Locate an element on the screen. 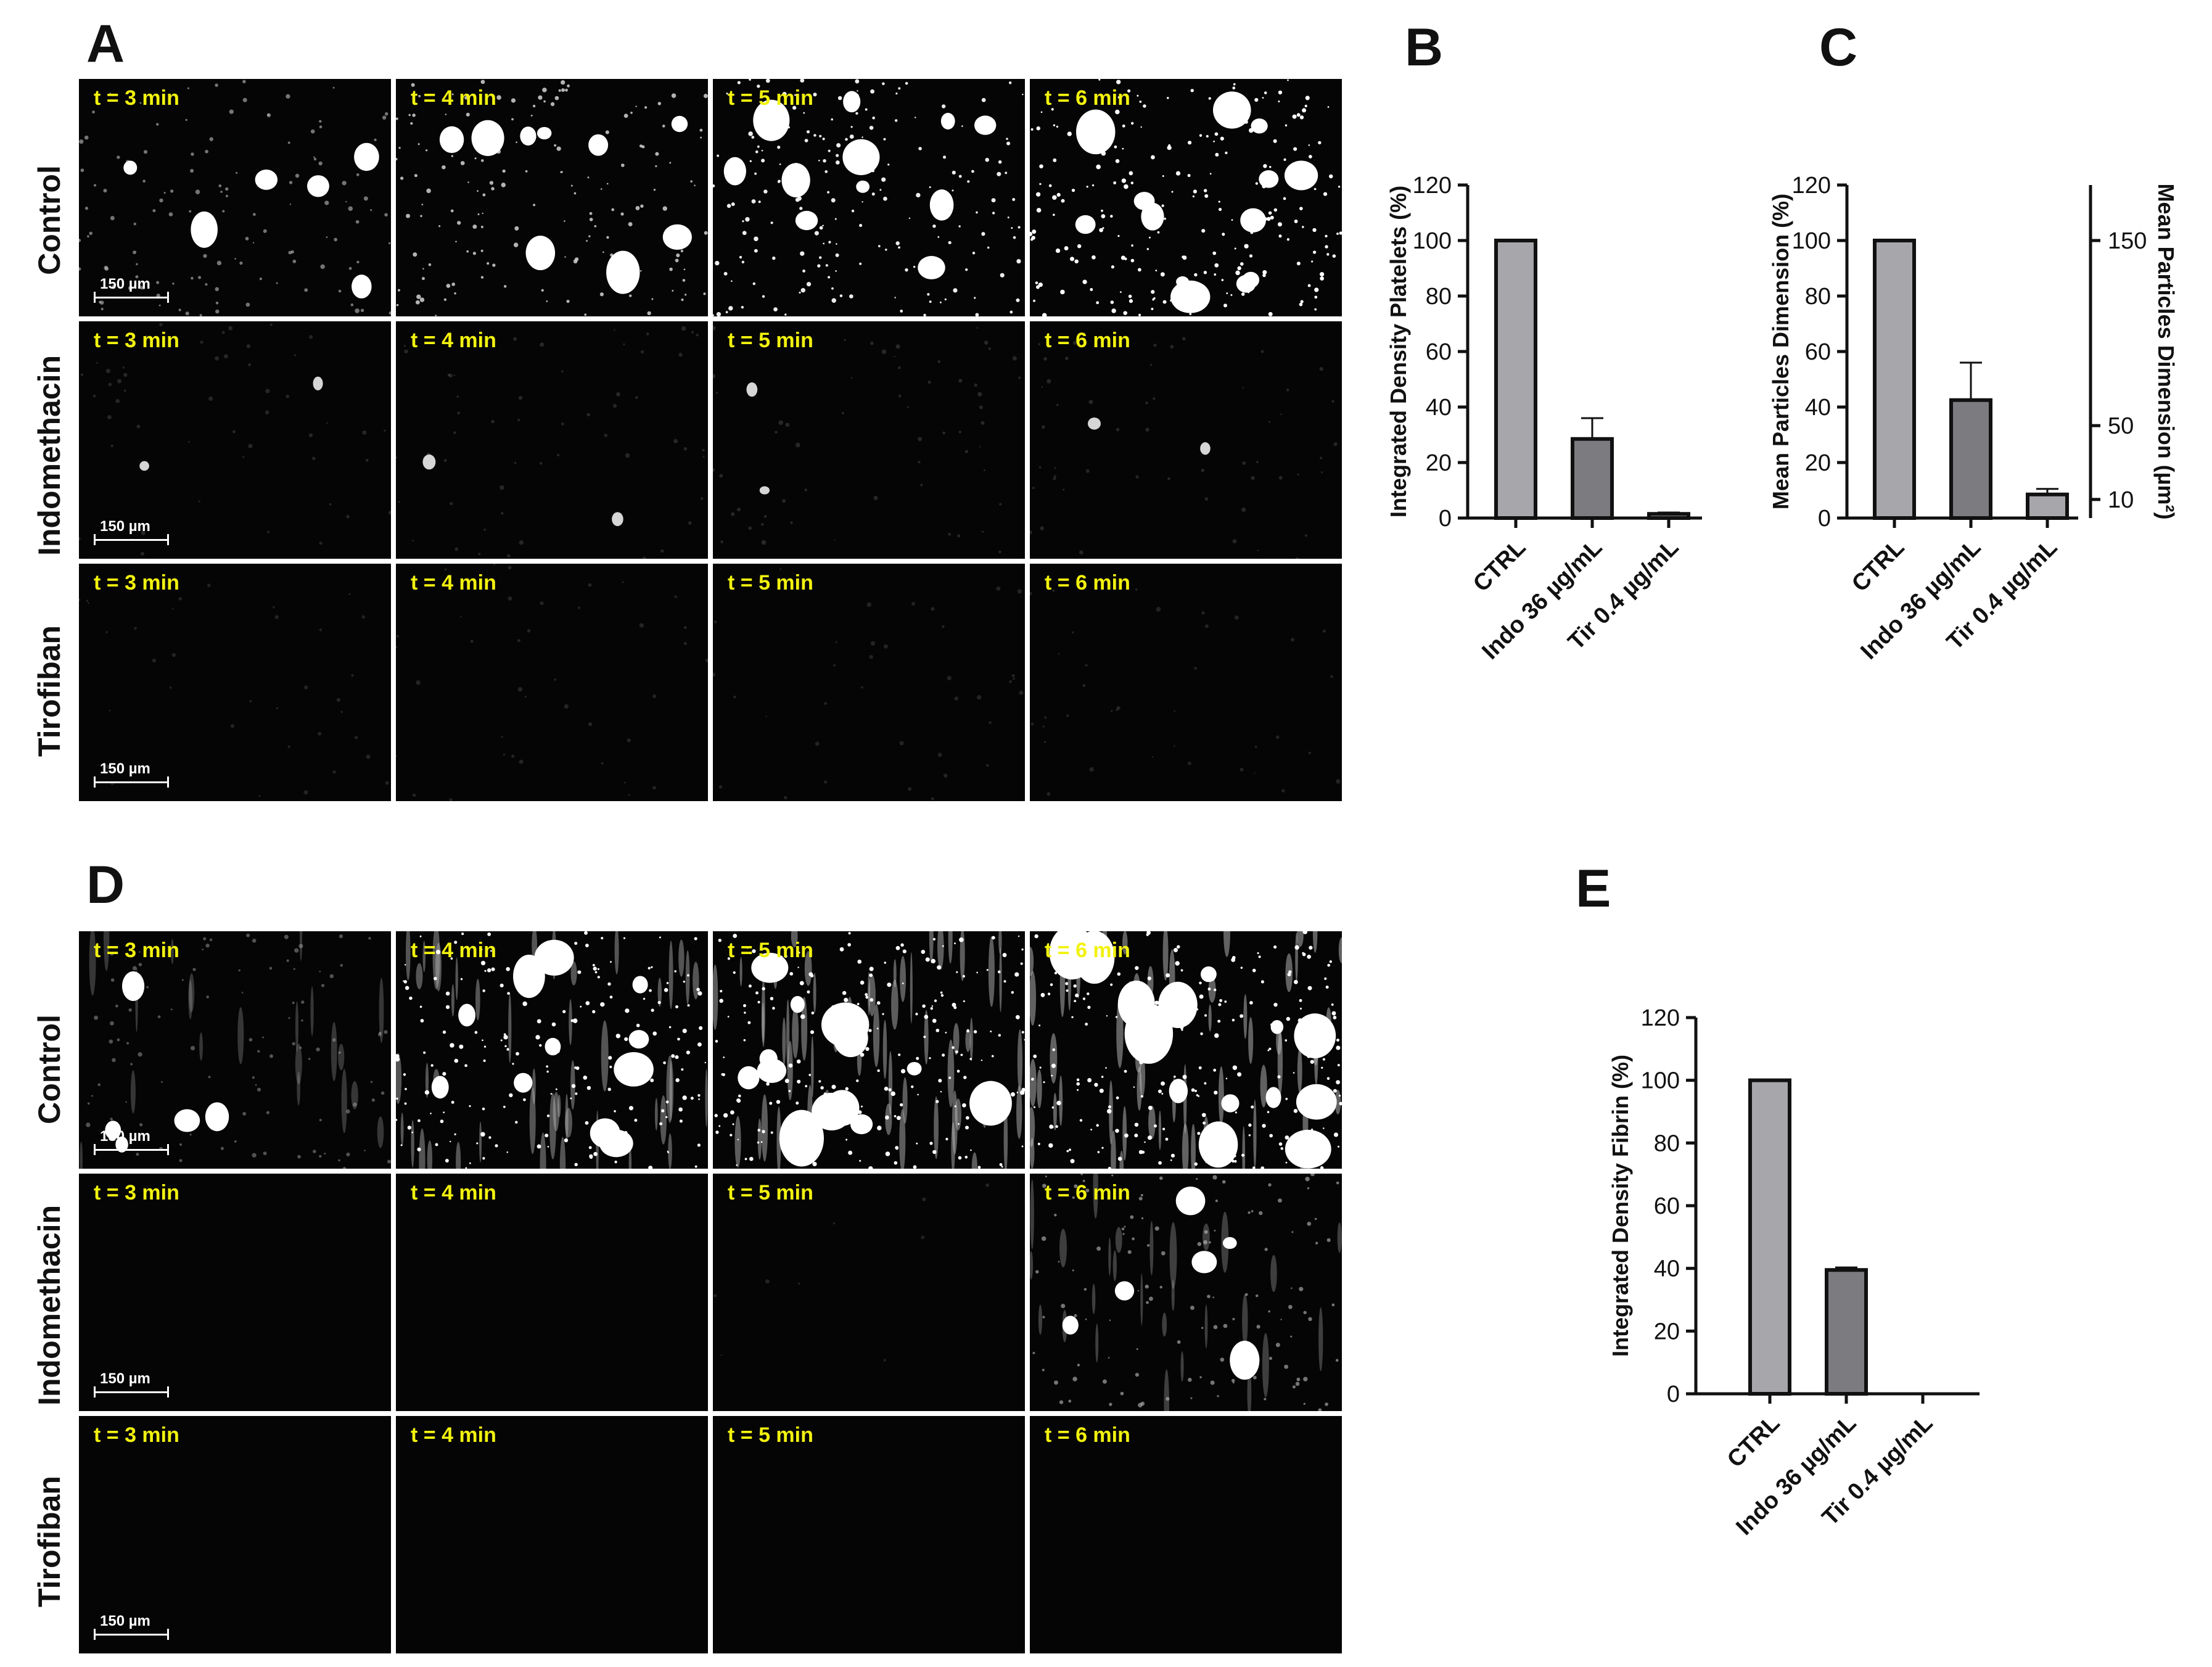  micrograph-d-tirofiban-t5: t = 5 min is located at coordinates (869, 1535).